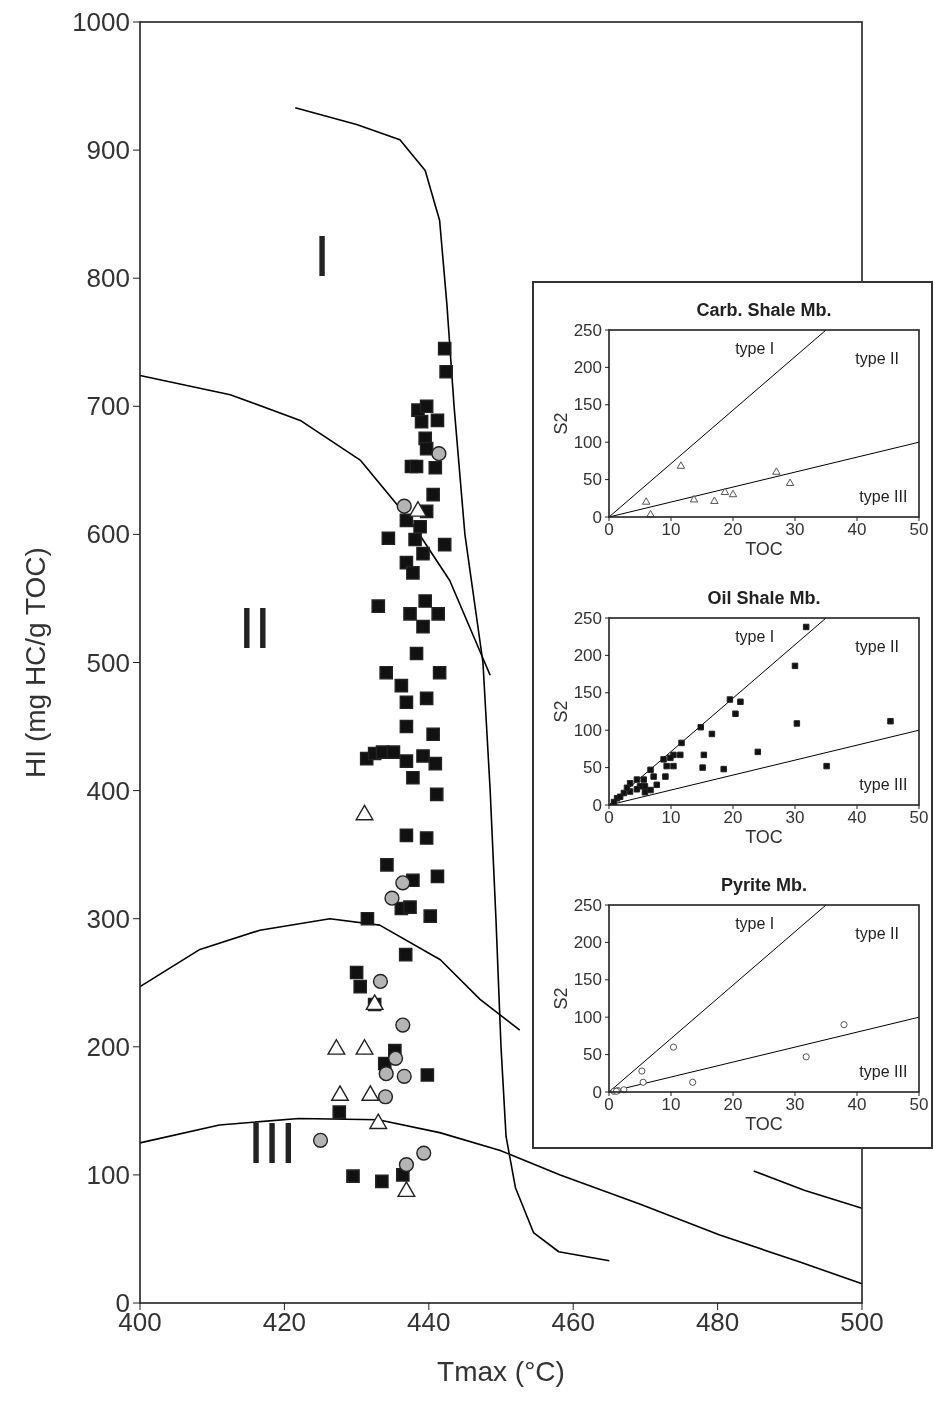 The width and height of the screenshot is (934, 1406). Describe the element at coordinates (101, 22) in the screenshot. I see `y-tick-label: 1000` at that location.